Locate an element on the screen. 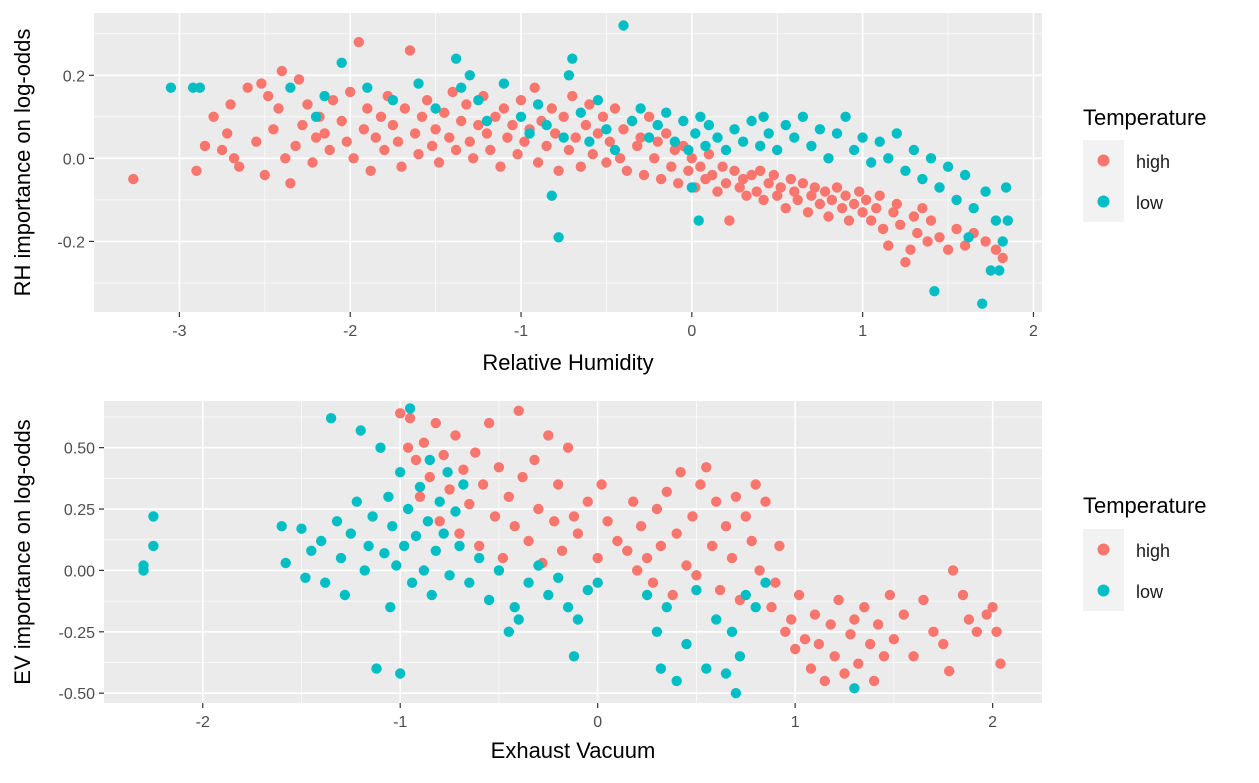 This screenshot has width=1259, height=783. legend: Temperature high low is located at coordinates (1145, 163).